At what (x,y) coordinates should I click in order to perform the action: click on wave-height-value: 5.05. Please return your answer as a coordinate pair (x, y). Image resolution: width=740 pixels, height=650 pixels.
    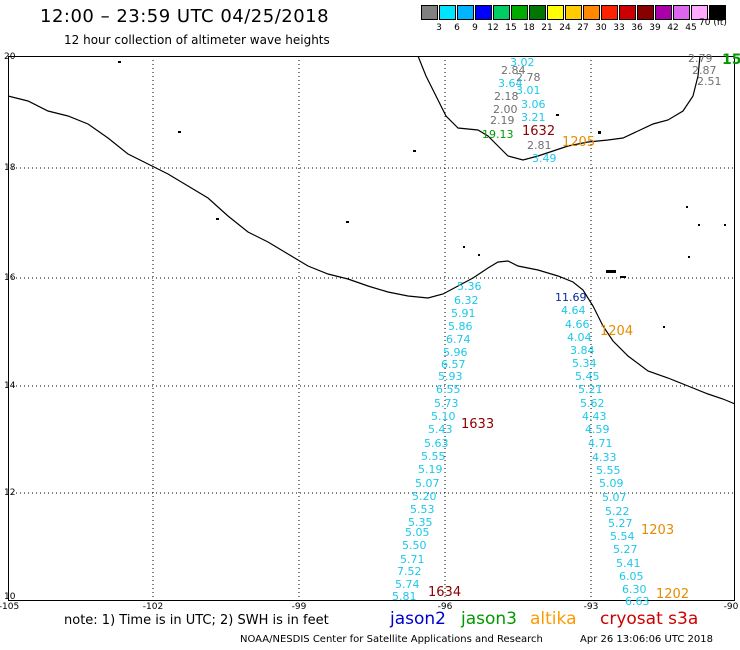
    Looking at the image, I should click on (417, 532).